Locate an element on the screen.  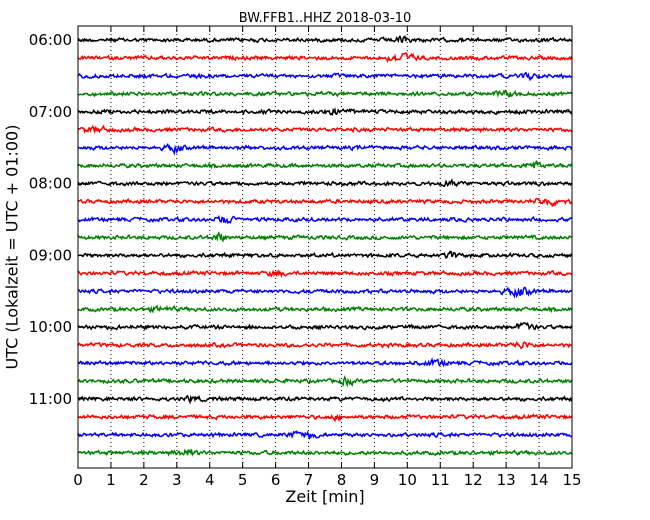
x-tick-label: 13 is located at coordinates (506, 480).